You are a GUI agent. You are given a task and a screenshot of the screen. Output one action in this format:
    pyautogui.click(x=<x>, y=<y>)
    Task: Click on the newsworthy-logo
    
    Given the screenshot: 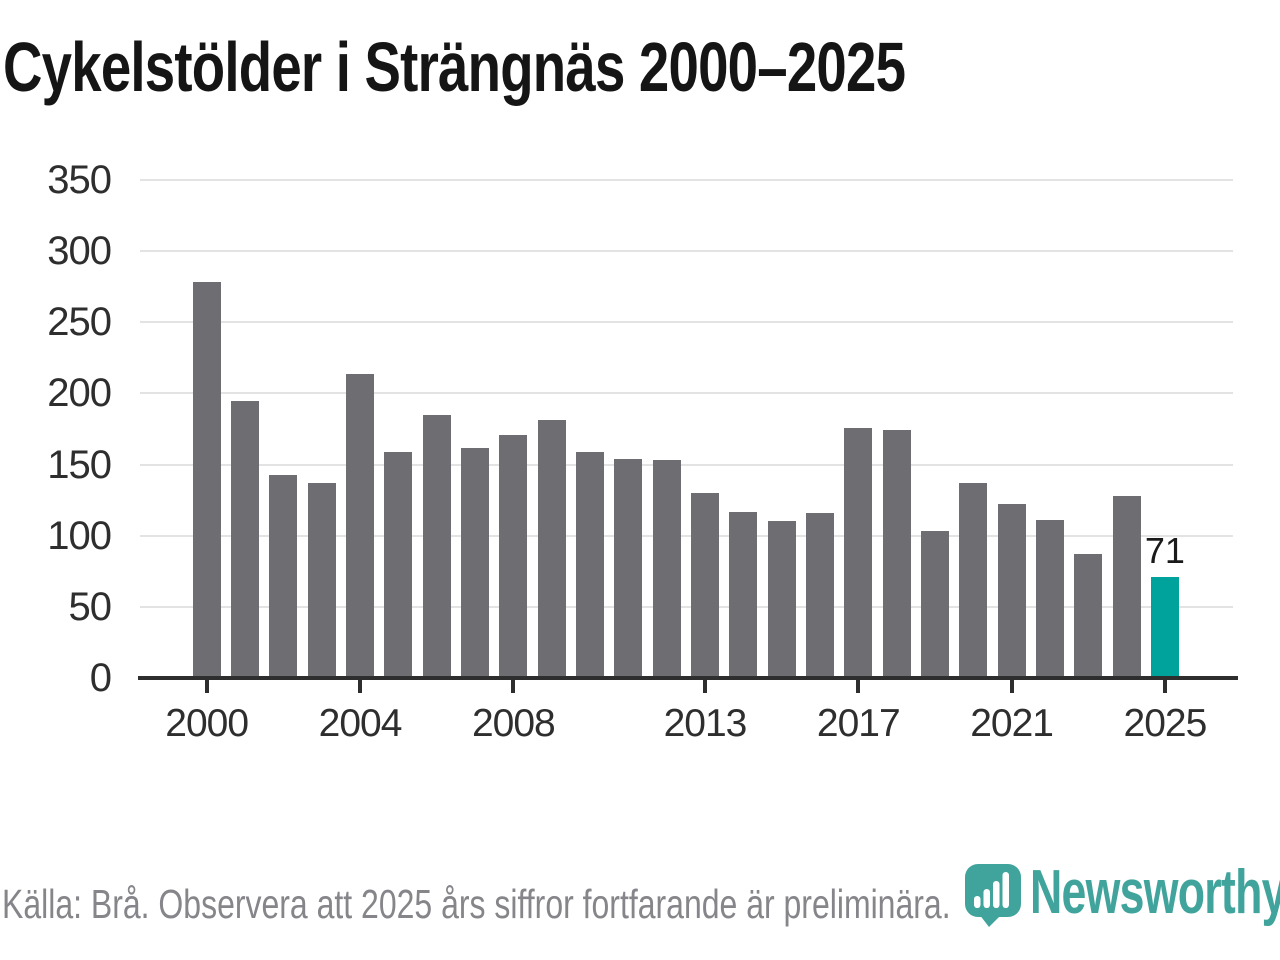 What is the action you would take?
    pyautogui.click(x=993, y=897)
    